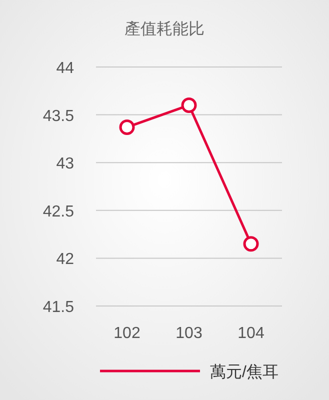 Image resolution: width=329 pixels, height=400 pixels. I want to click on chart-title: 產值耗能比, so click(164, 29).